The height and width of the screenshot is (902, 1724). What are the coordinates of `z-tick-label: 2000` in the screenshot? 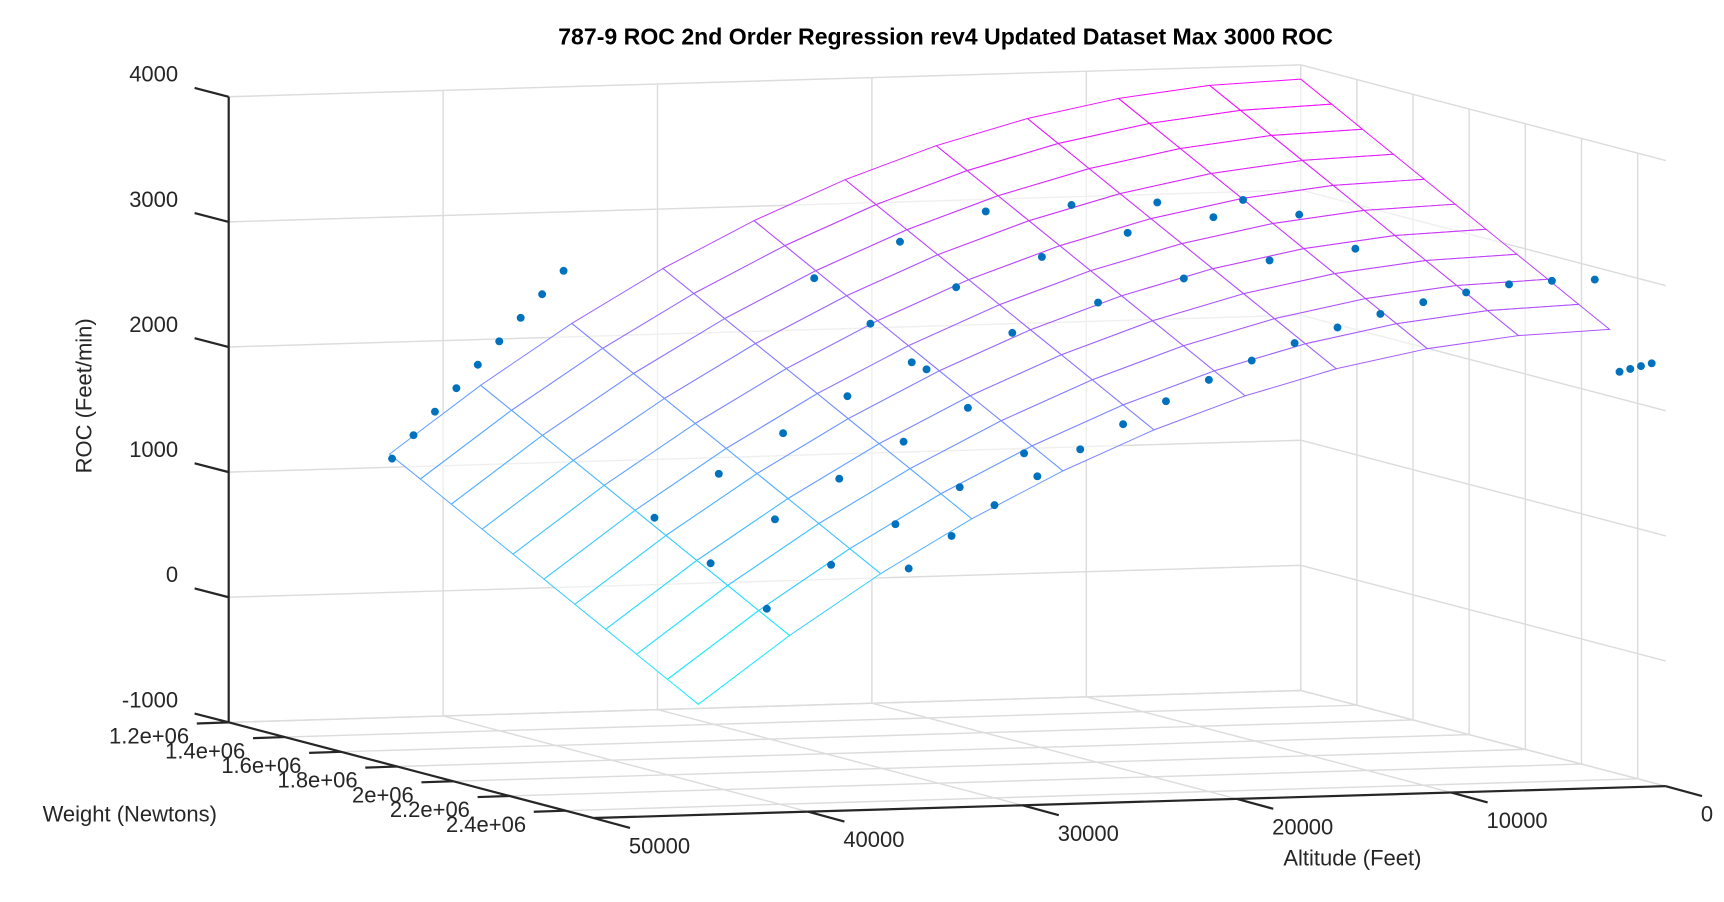 It's located at (153, 324).